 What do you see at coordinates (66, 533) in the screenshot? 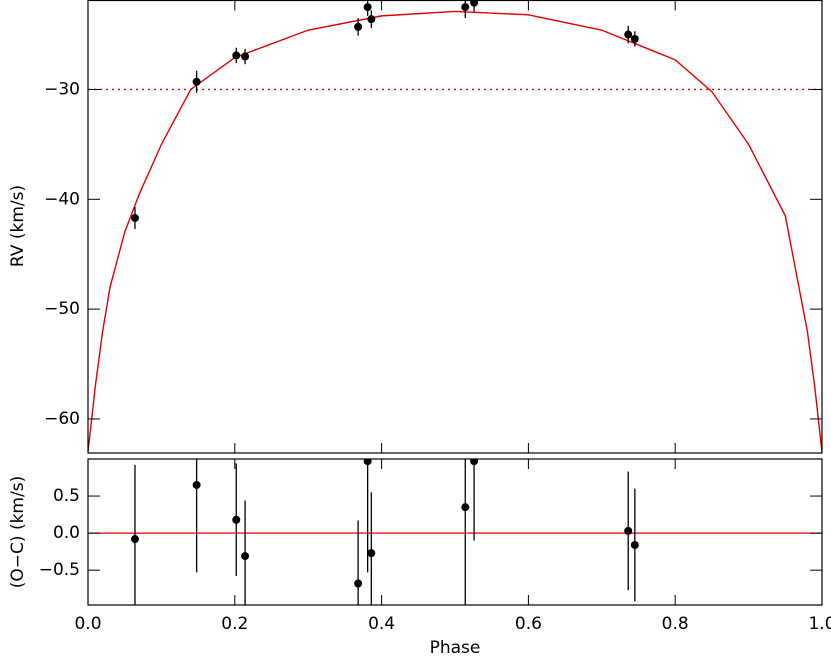
I see `y-tick-label: 0.0` at bounding box center [66, 533].